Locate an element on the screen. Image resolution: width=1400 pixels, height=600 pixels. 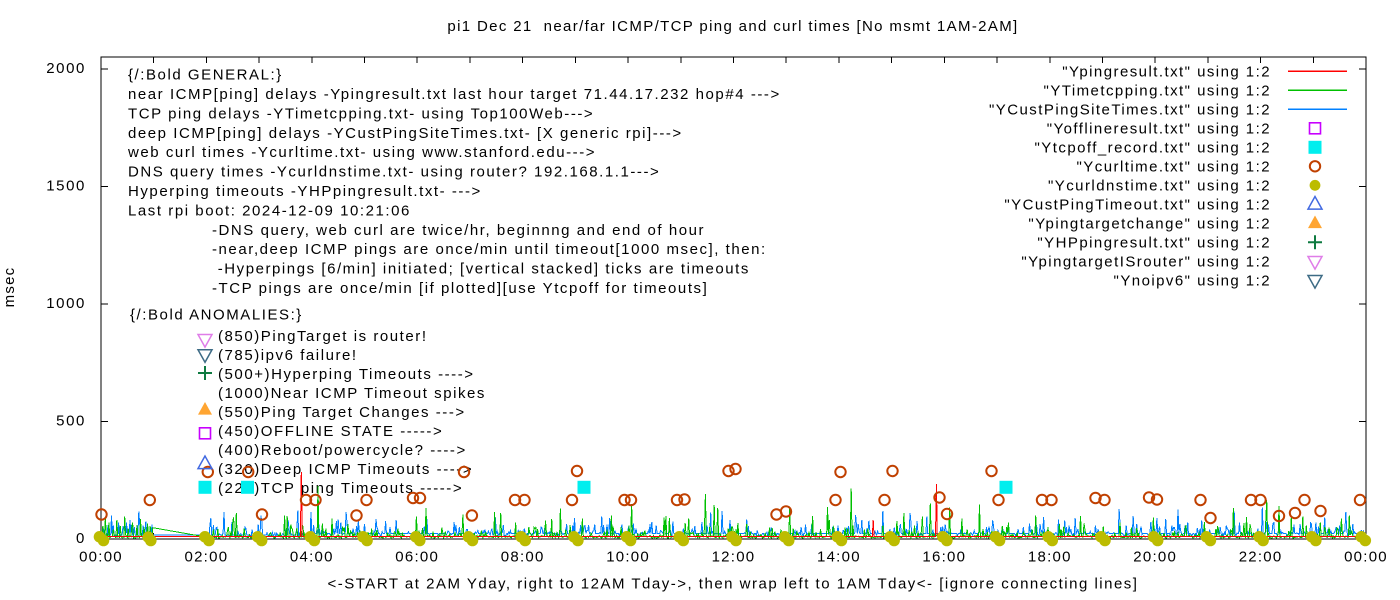
svg-text: 12:00 is located at coordinates (734, 557).